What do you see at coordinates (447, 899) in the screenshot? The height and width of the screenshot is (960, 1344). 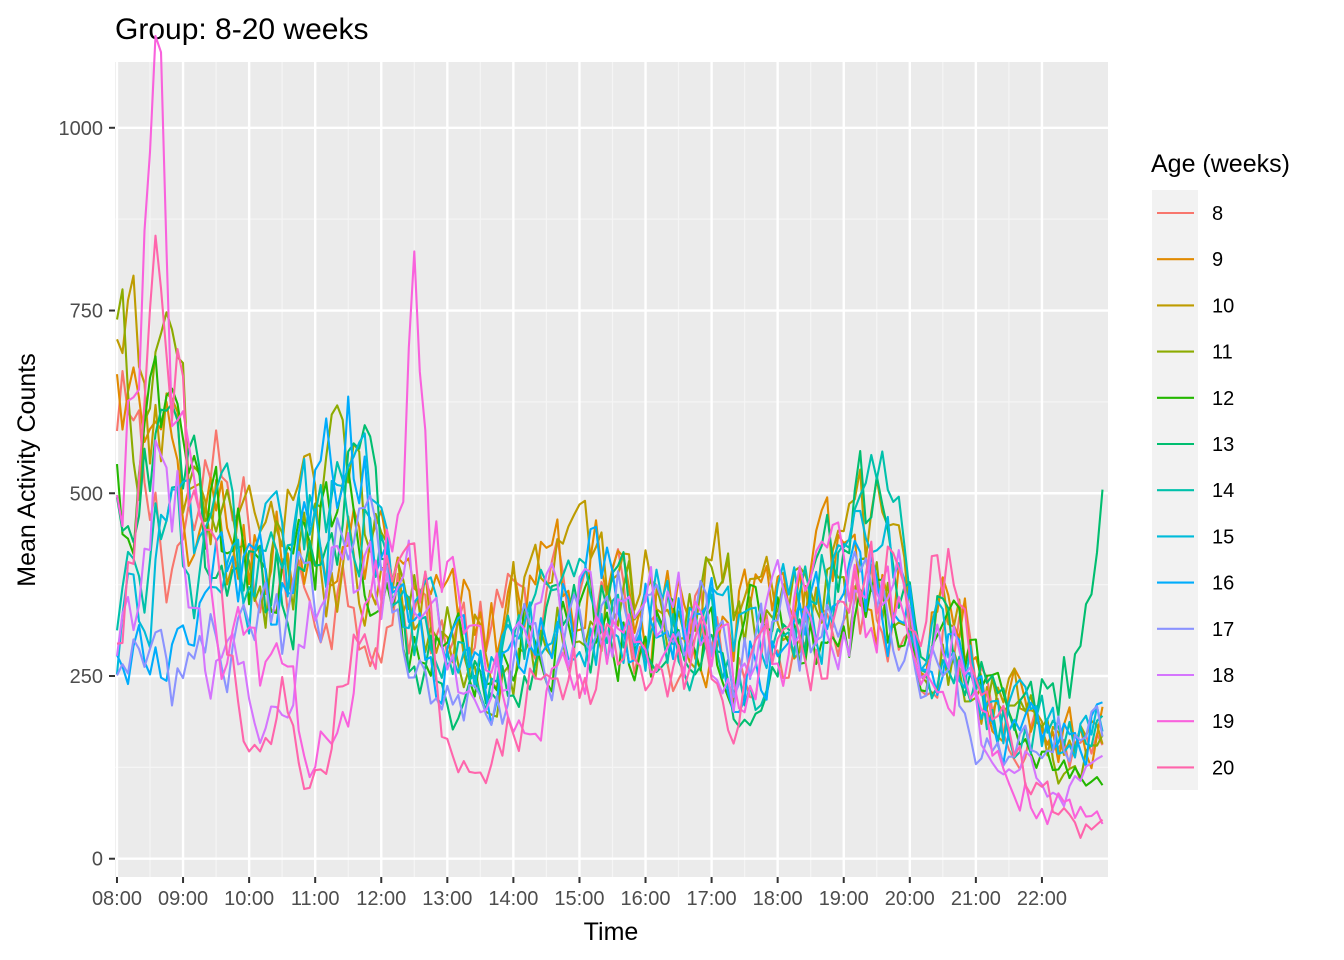 I see `x-tick-label: 13:00` at bounding box center [447, 899].